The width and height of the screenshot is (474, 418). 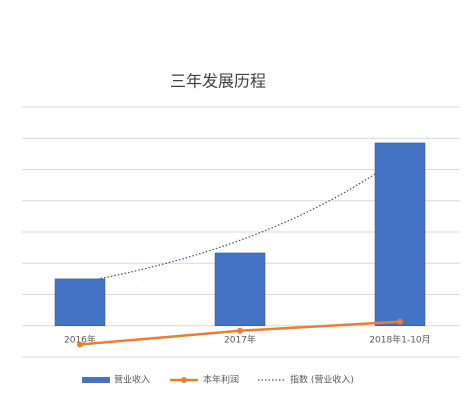 I want to click on x-tick-label: 2017年, so click(x=240, y=340).